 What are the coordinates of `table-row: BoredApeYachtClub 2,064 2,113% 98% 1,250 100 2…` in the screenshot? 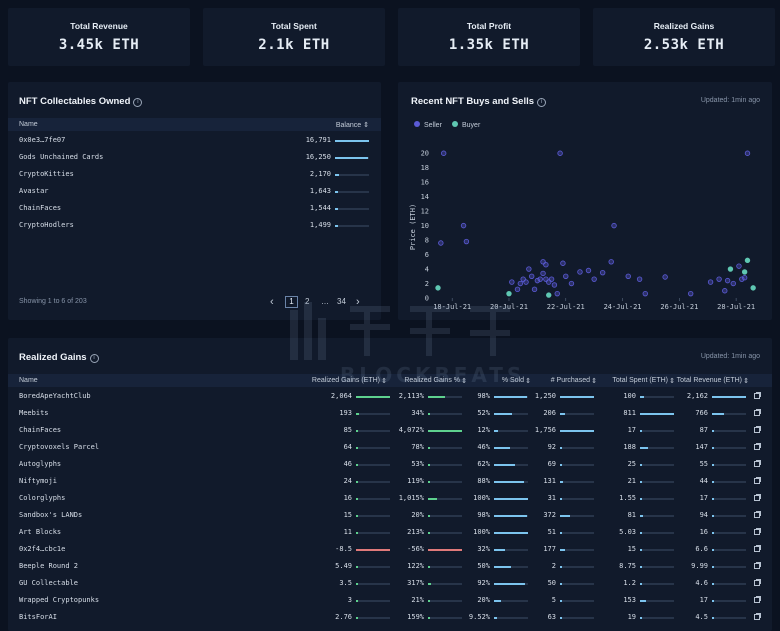 It's located at (390, 396).